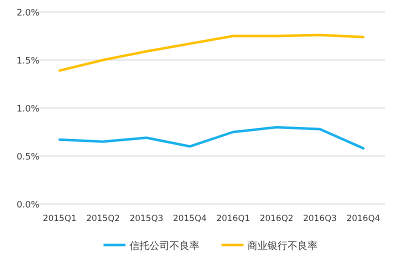 This screenshot has height=265, width=402. What do you see at coordinates (103, 219) in the screenshot?
I see `x-tick-label: 2015Q2` at bounding box center [103, 219].